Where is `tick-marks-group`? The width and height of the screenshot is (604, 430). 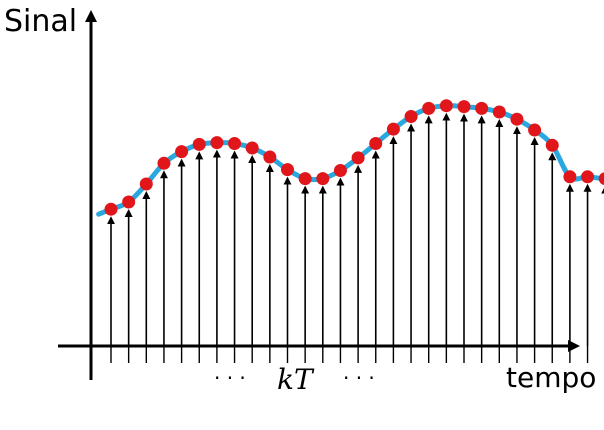
tick-marks-group is located at coordinates (349, 354).